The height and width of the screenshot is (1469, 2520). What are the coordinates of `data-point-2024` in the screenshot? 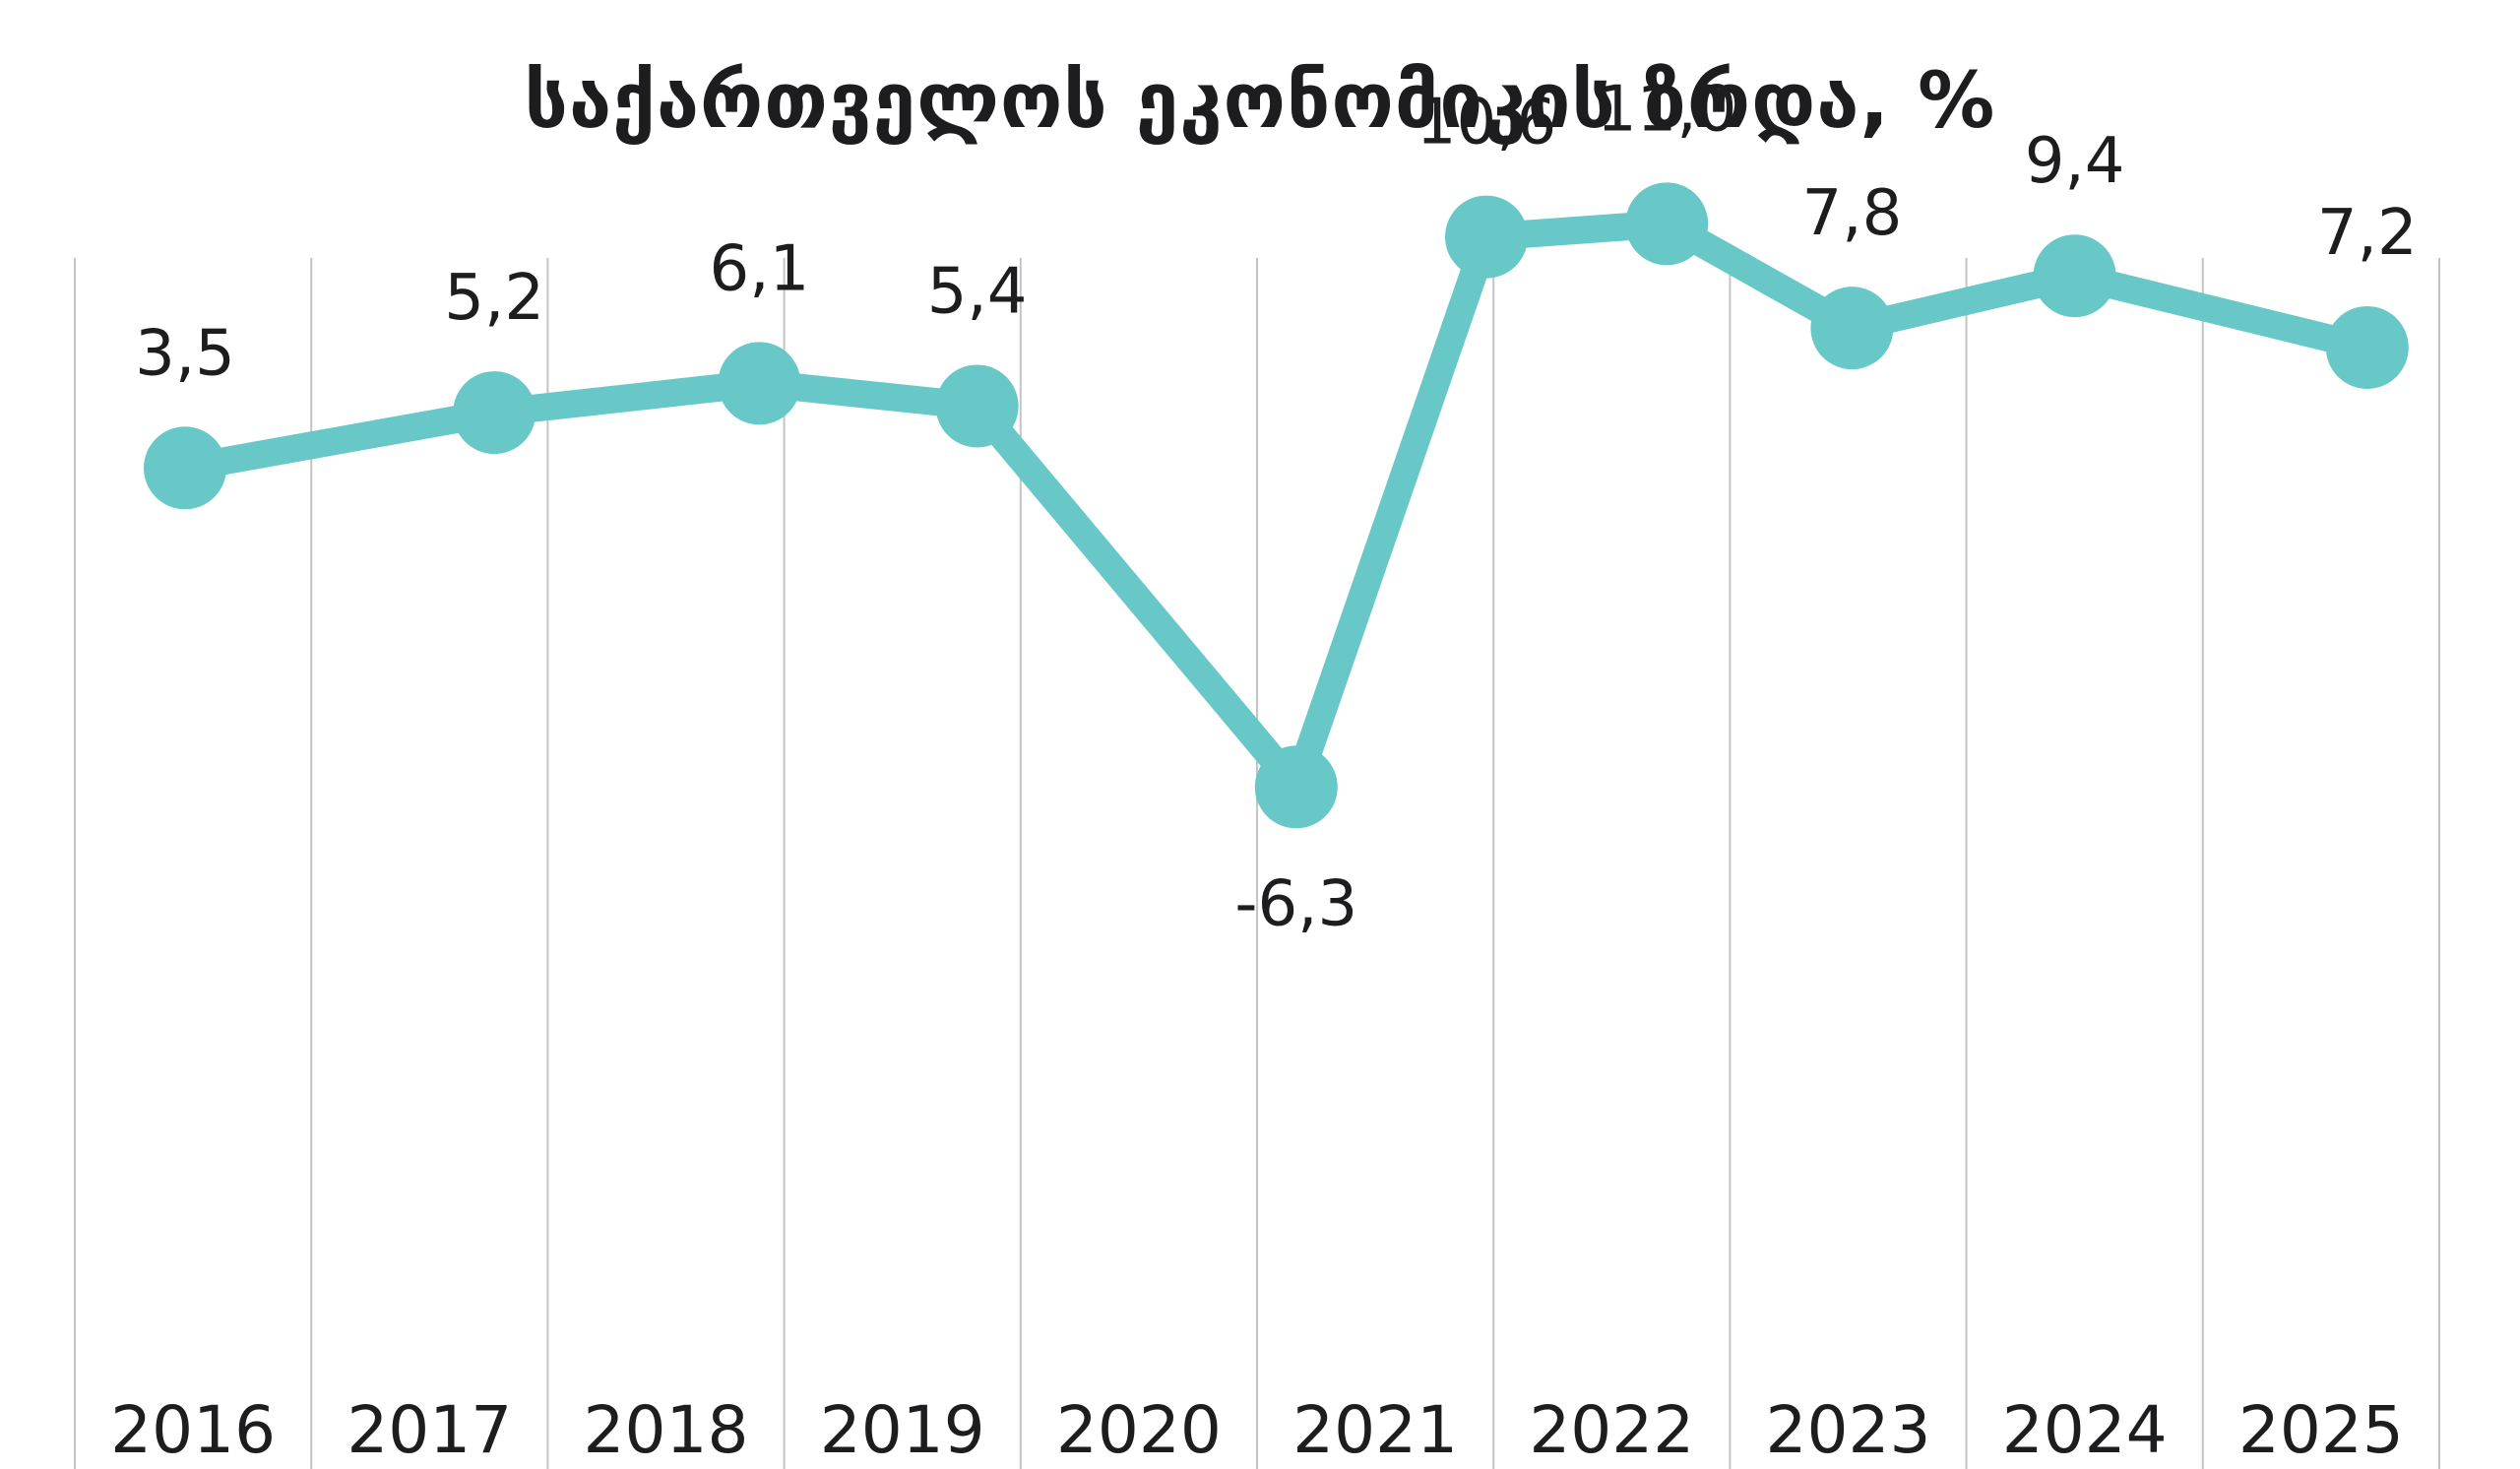 It's located at (2074, 276).